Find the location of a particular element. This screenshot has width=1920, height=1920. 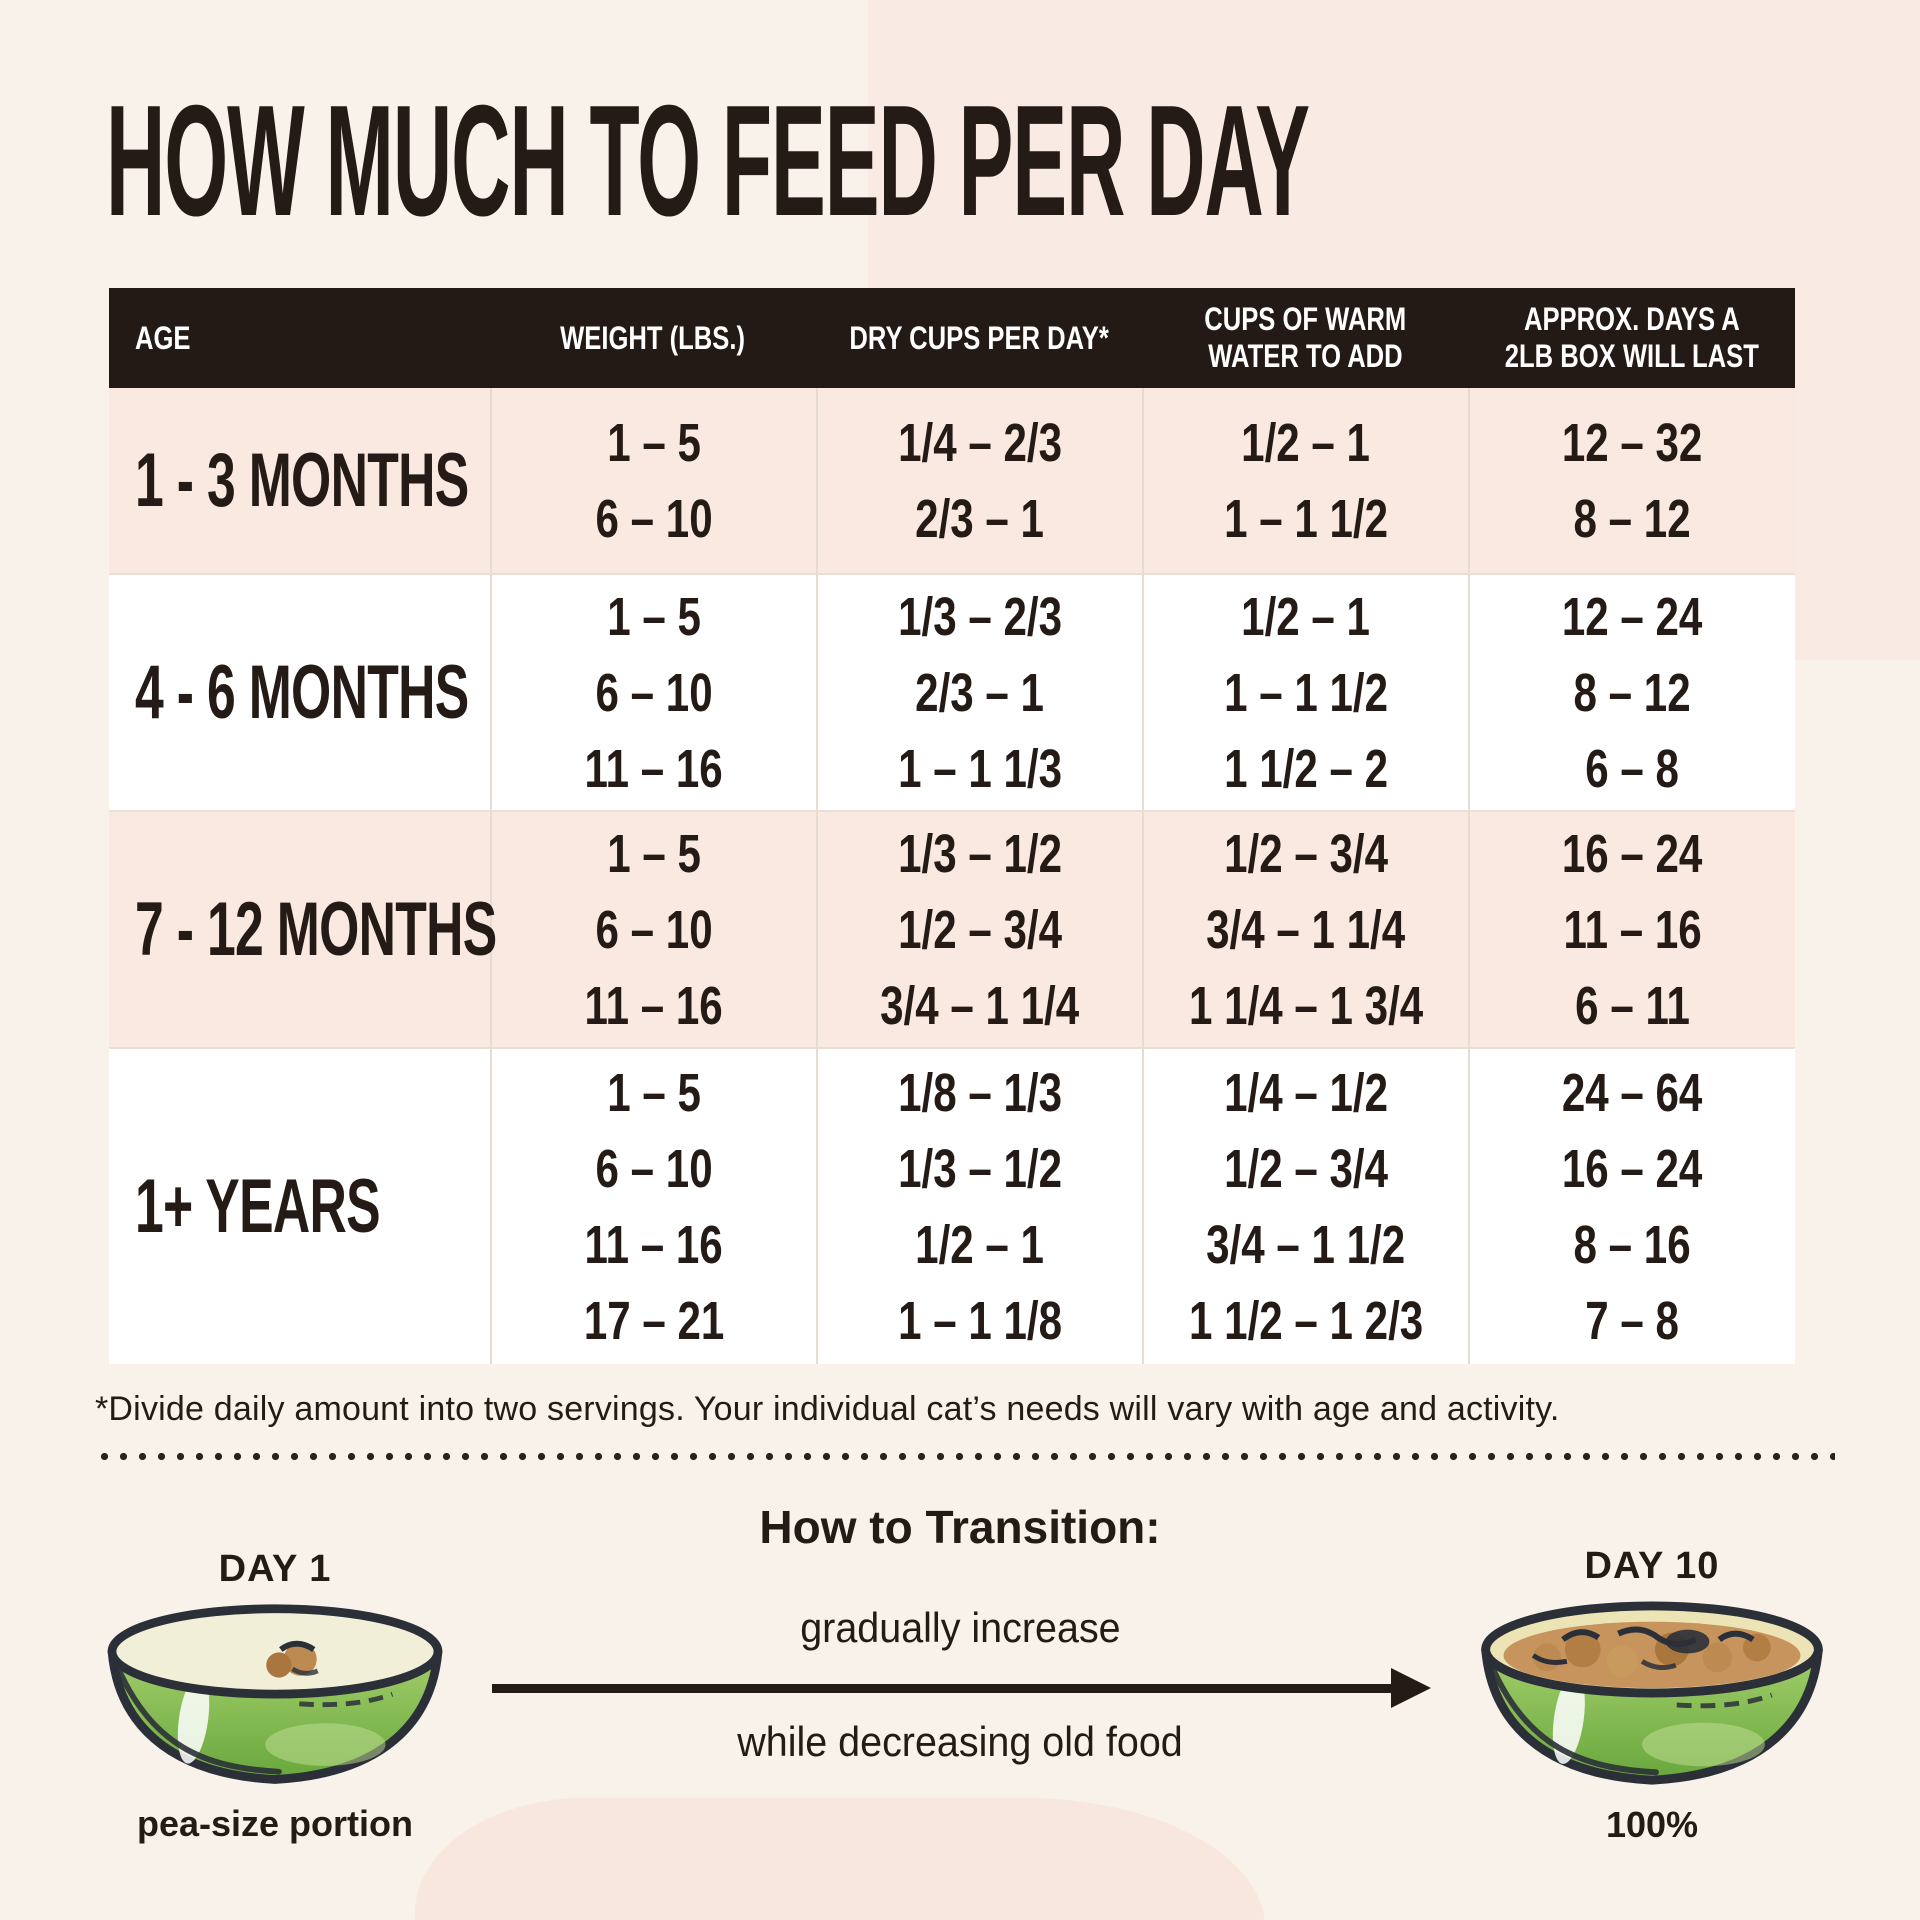

table-cell-line: 24 – 64 is located at coordinates (1632, 1092).